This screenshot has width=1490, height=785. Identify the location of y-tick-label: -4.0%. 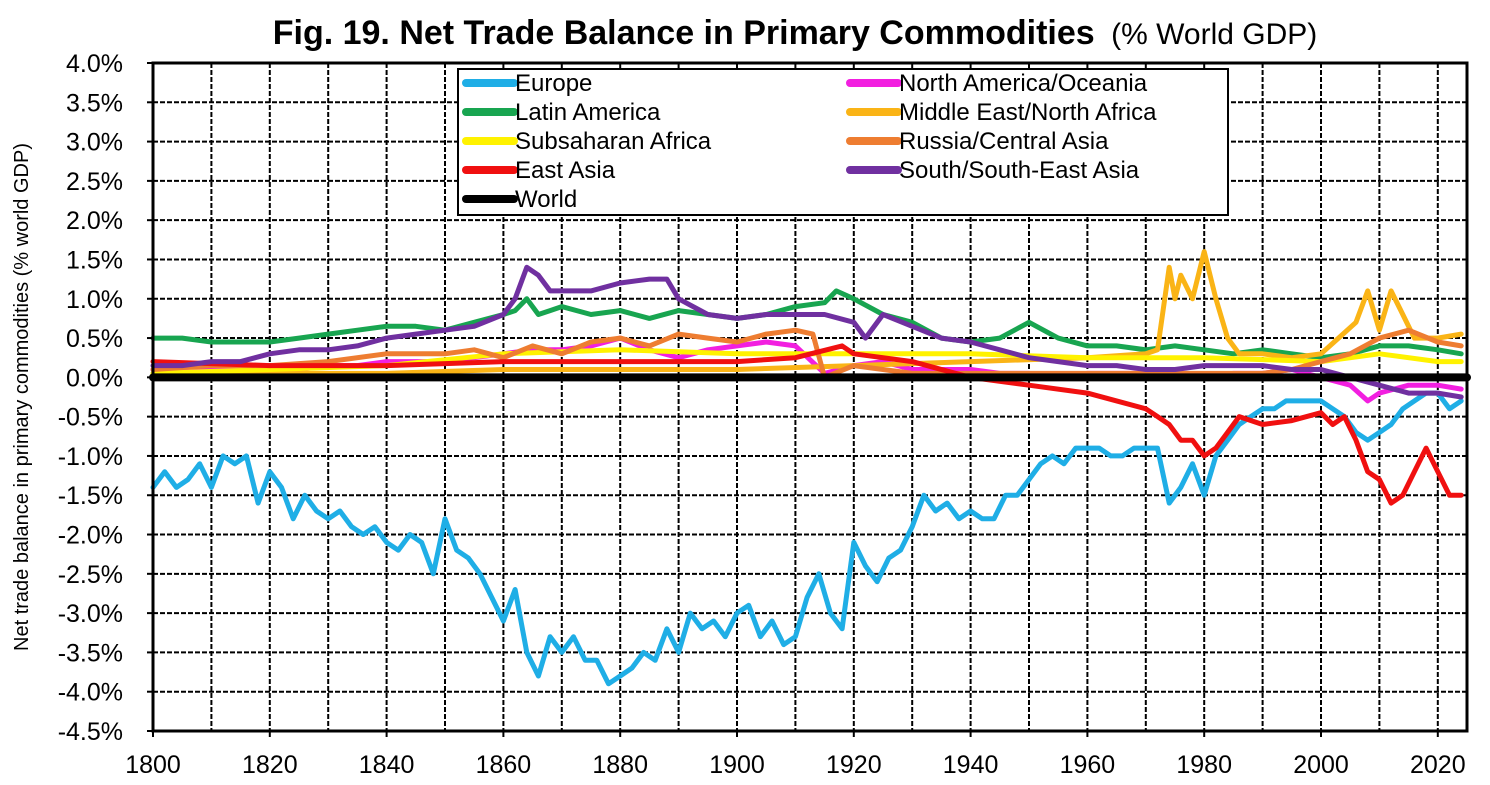
(90, 693).